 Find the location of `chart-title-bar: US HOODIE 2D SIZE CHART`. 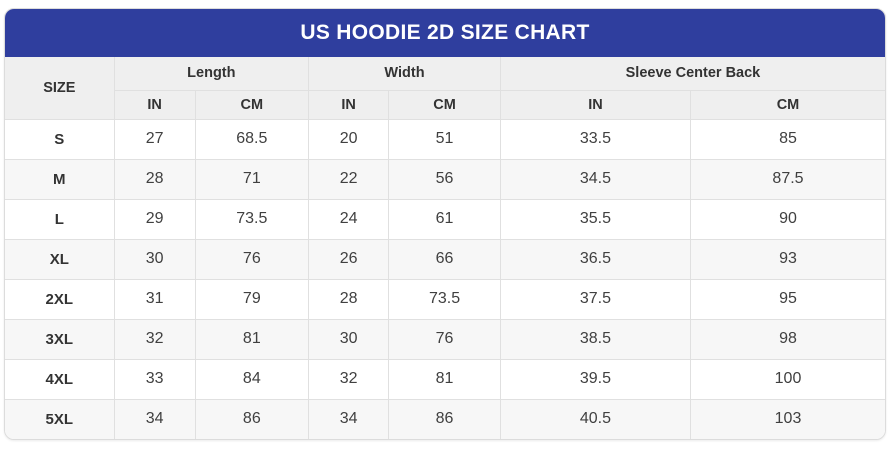

chart-title-bar: US HOODIE 2D SIZE CHART is located at coordinates (445, 33).